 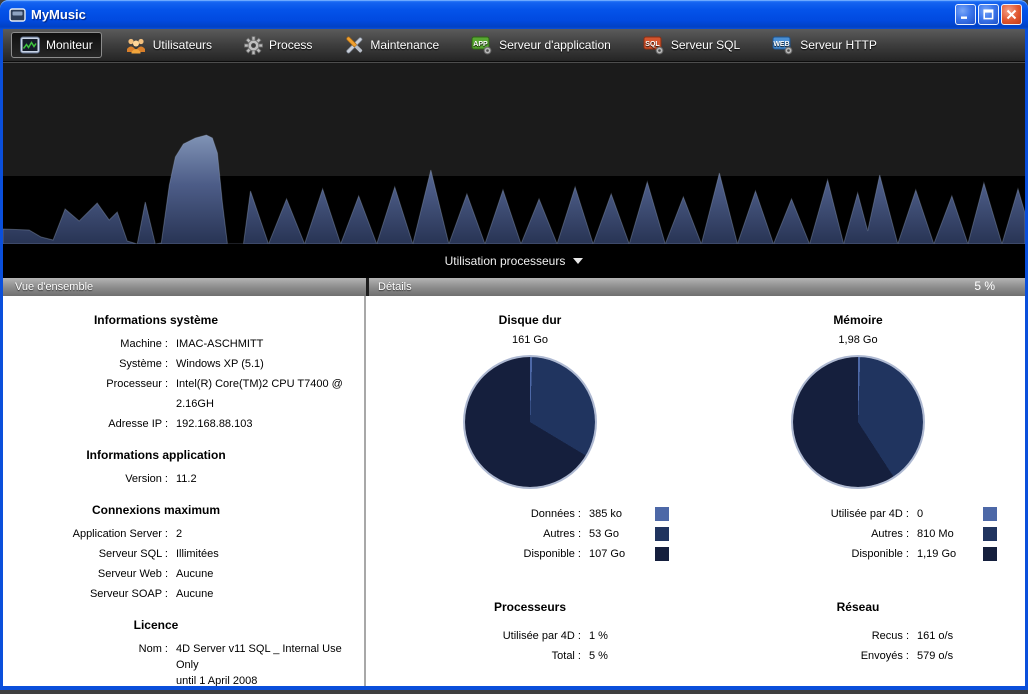 I want to click on memory-title: Mémoire, so click(x=858, y=320).